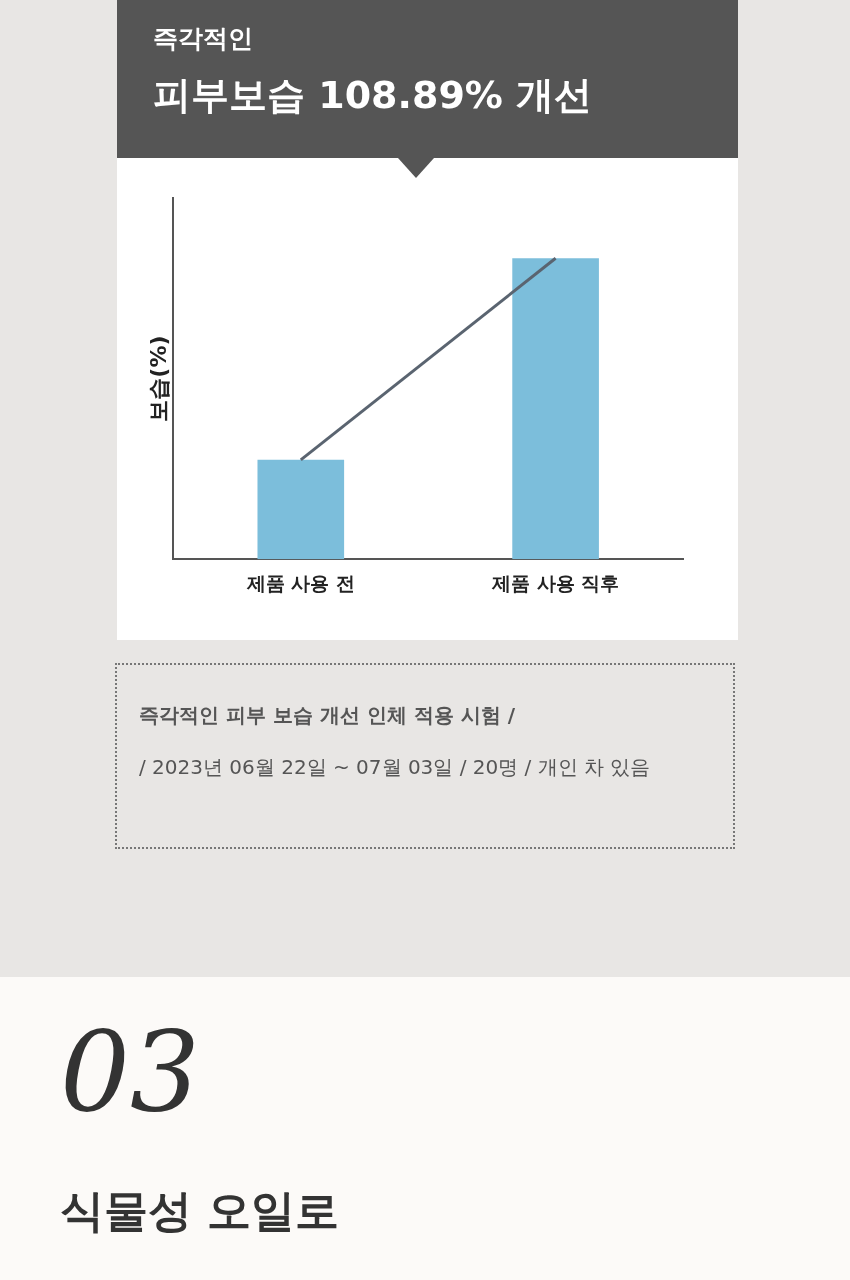 The height and width of the screenshot is (1280, 850). I want to click on text: 식물성 오일로, so click(200, 1211).